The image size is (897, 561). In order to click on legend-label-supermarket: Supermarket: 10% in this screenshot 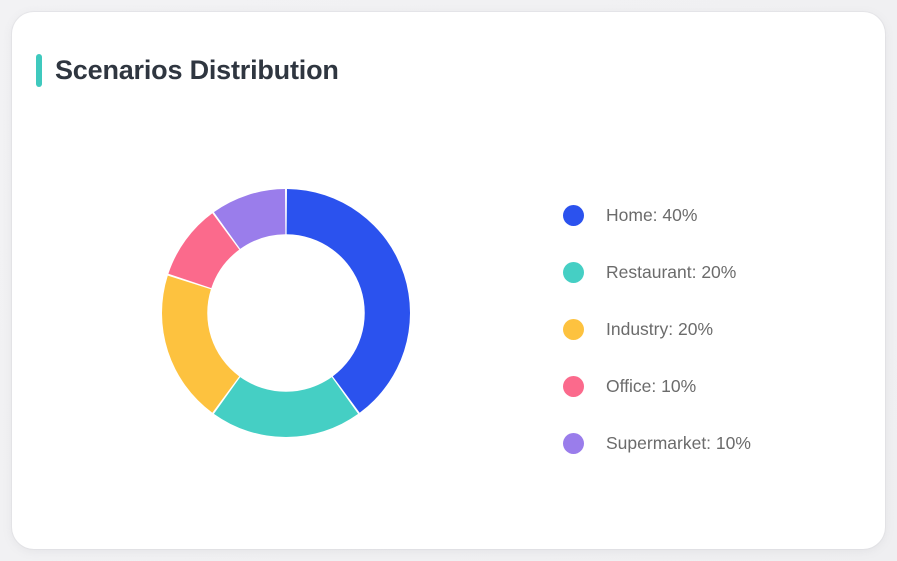, I will do `click(678, 443)`.